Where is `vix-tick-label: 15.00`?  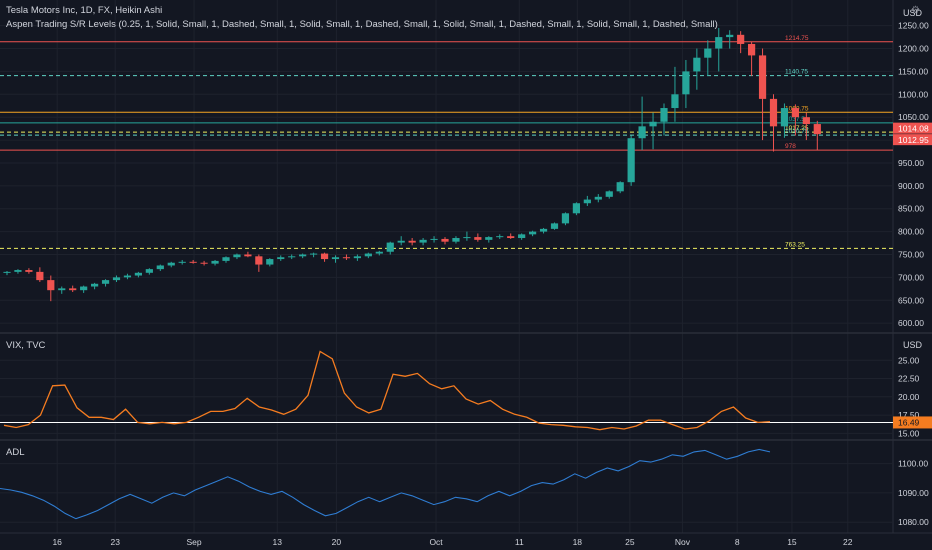
vix-tick-label: 15.00 is located at coordinates (909, 433).